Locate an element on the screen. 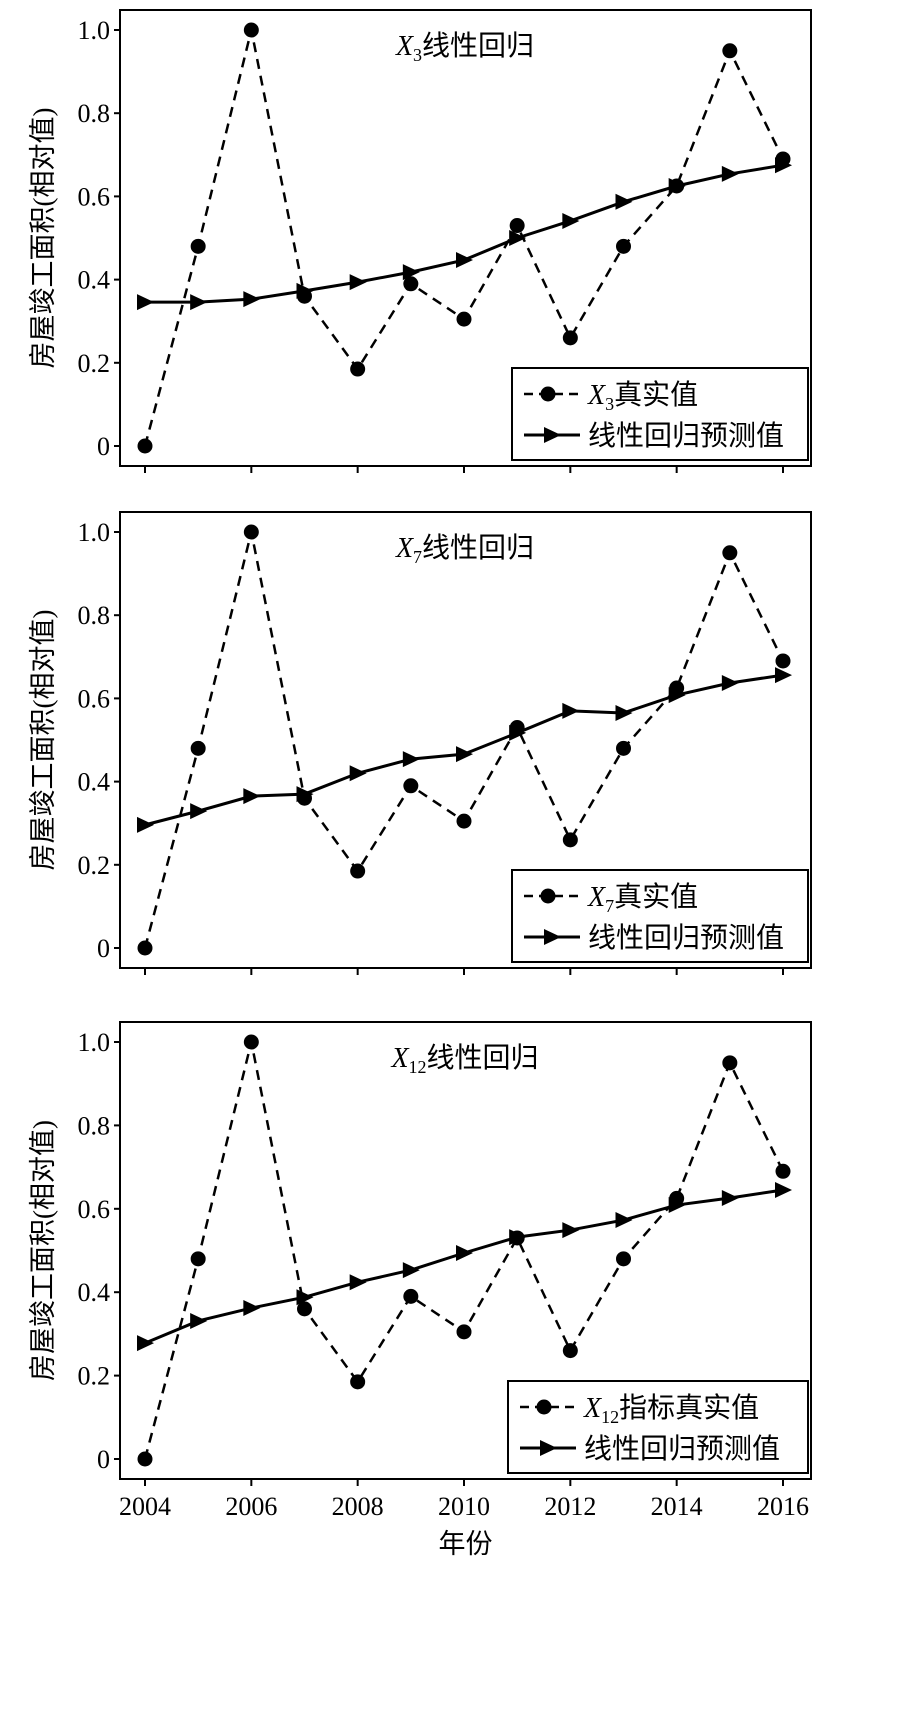 Image resolution: width=920 pixels, height=1731 pixels. x-tick-label: 2010 is located at coordinates (464, 1506).